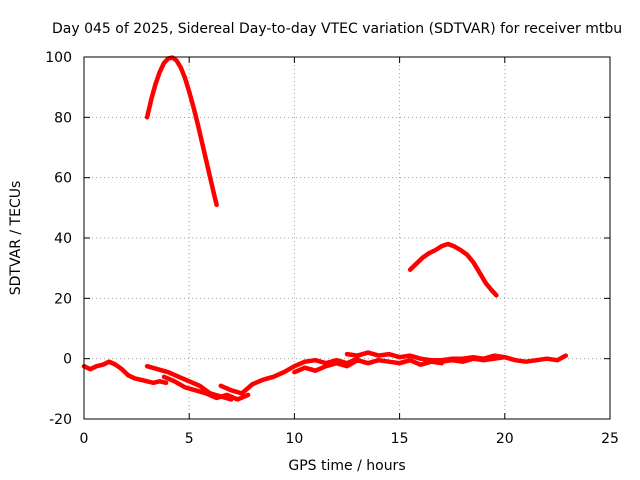  What do you see at coordinates (63, 299) in the screenshot?
I see `y-tick-label: 20` at bounding box center [63, 299].